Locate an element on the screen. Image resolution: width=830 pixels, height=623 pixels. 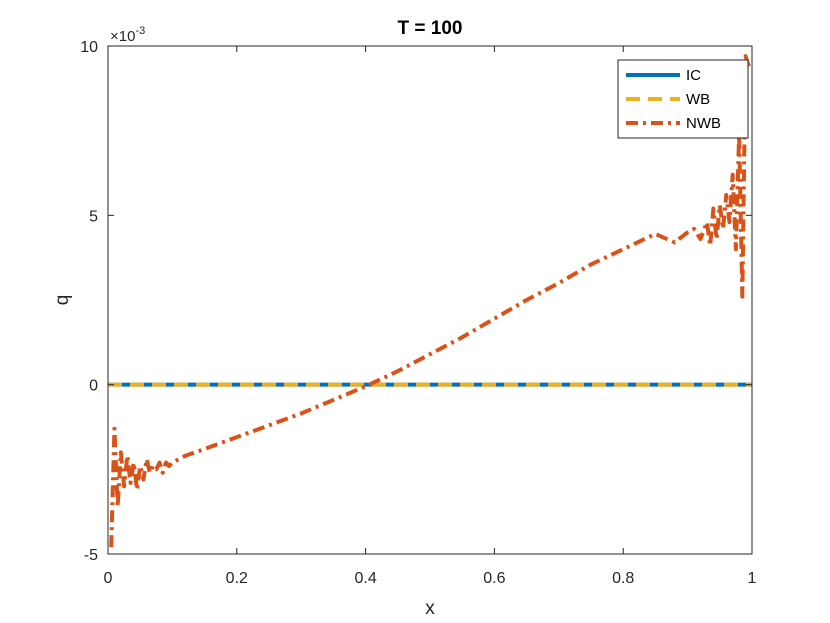
y-axis-exponent-base: ×10 is located at coordinates (122, 36).